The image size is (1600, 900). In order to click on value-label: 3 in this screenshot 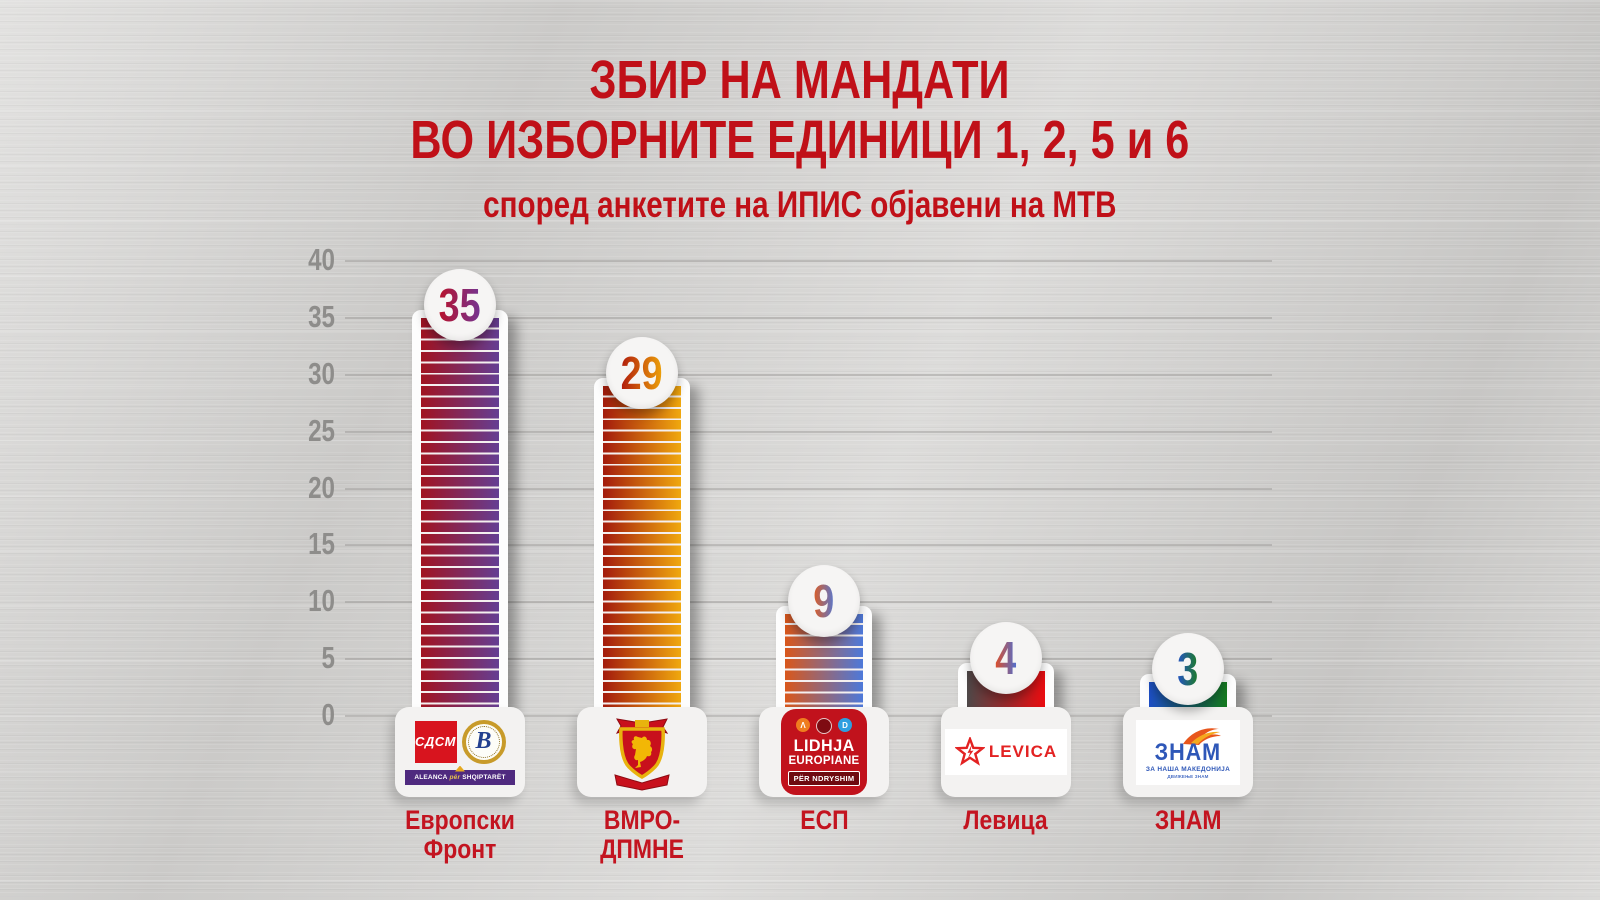, I will do `click(1188, 668)`.